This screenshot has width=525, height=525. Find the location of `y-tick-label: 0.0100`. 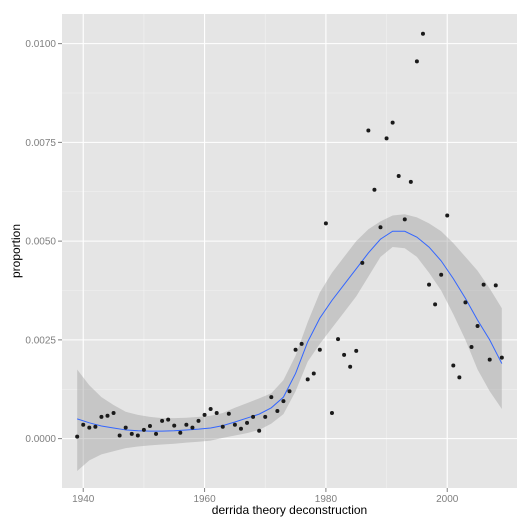

y-tick-label: 0.0100 is located at coordinates (40, 44).